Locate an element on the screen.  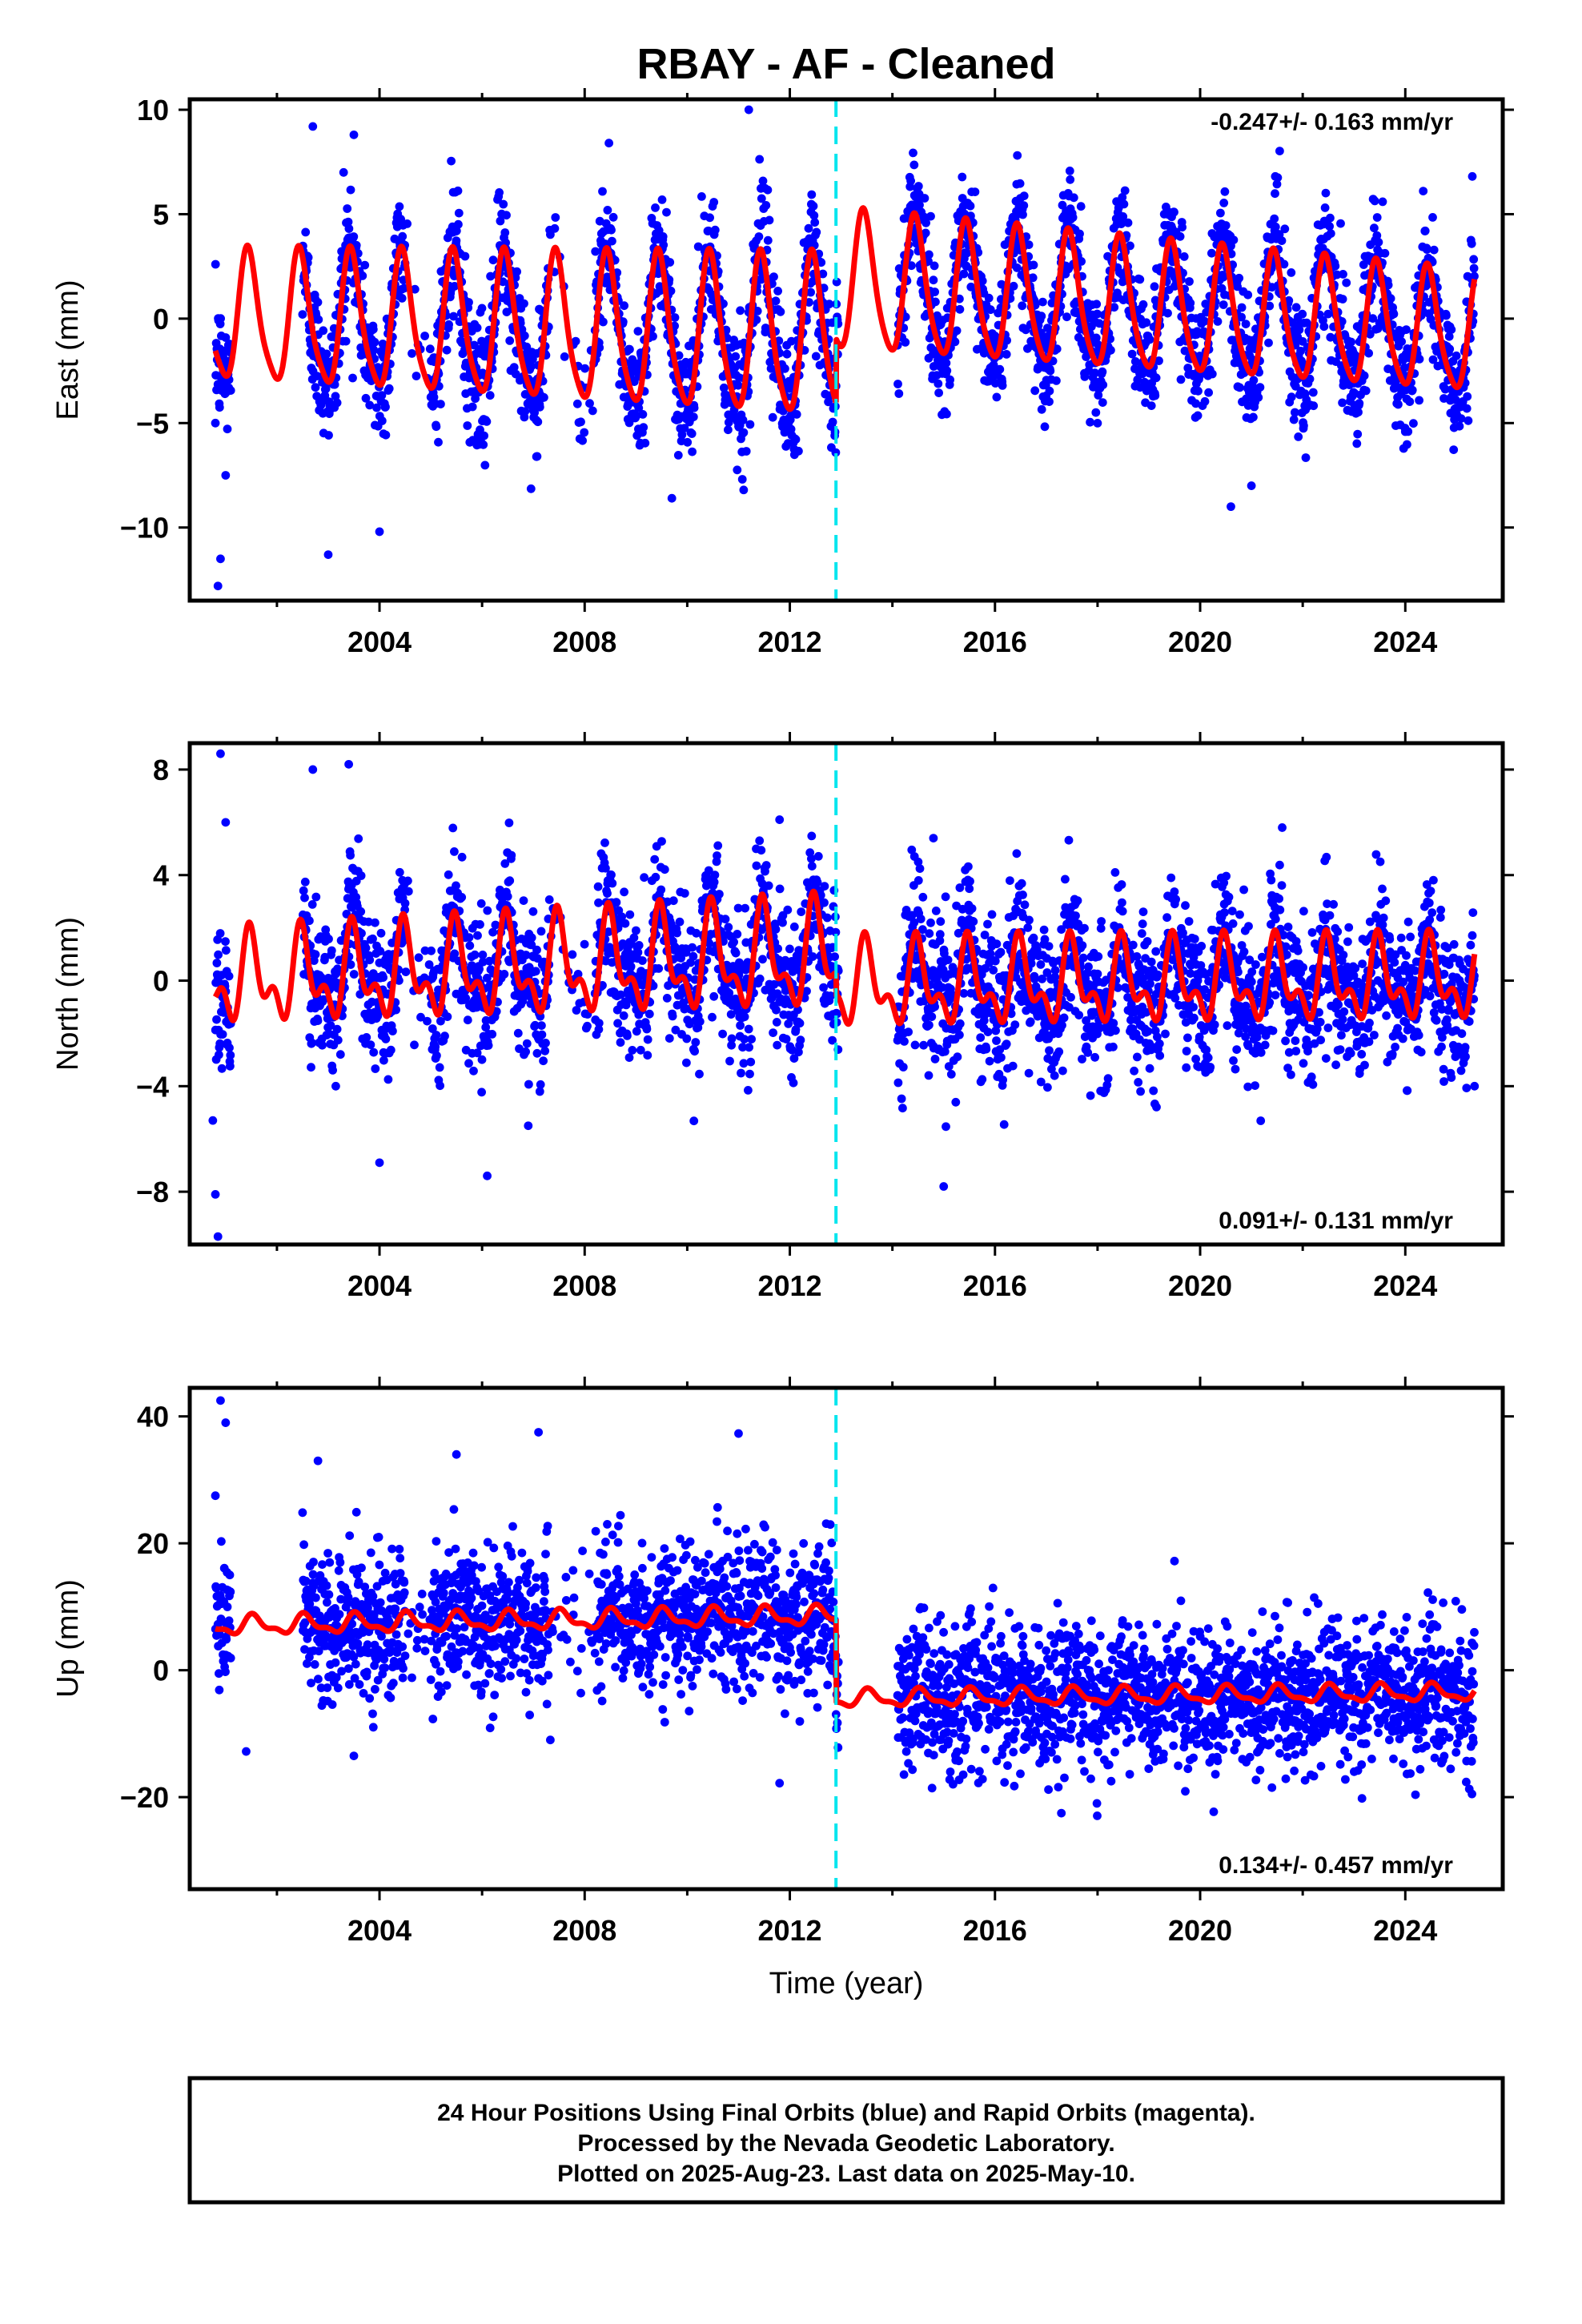
east-y-tick-label: −5 is located at coordinates (152, 423).